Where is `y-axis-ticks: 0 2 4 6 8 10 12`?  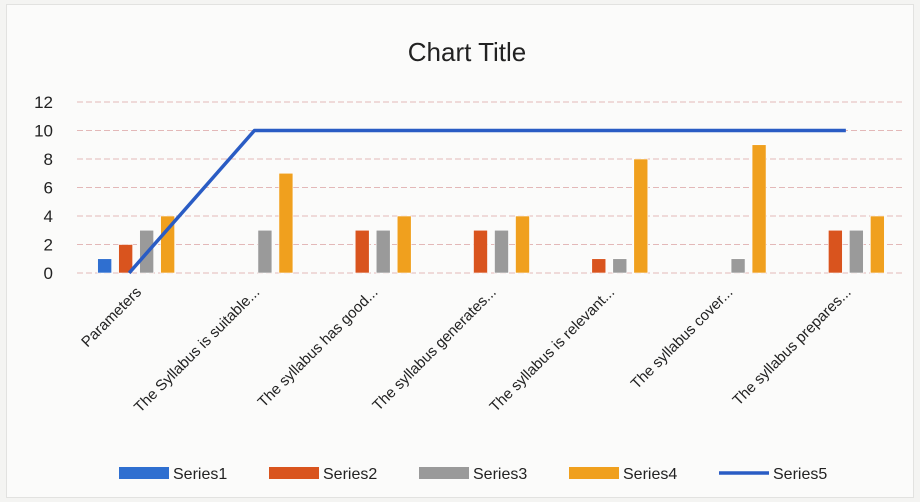 y-axis-ticks: 0 2 4 6 8 10 12 is located at coordinates (43, 188).